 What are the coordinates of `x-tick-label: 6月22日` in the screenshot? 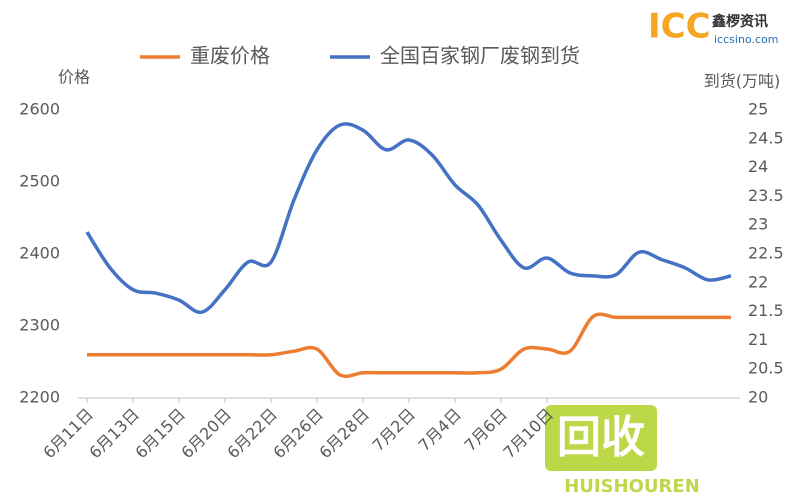 It's located at (252, 434).